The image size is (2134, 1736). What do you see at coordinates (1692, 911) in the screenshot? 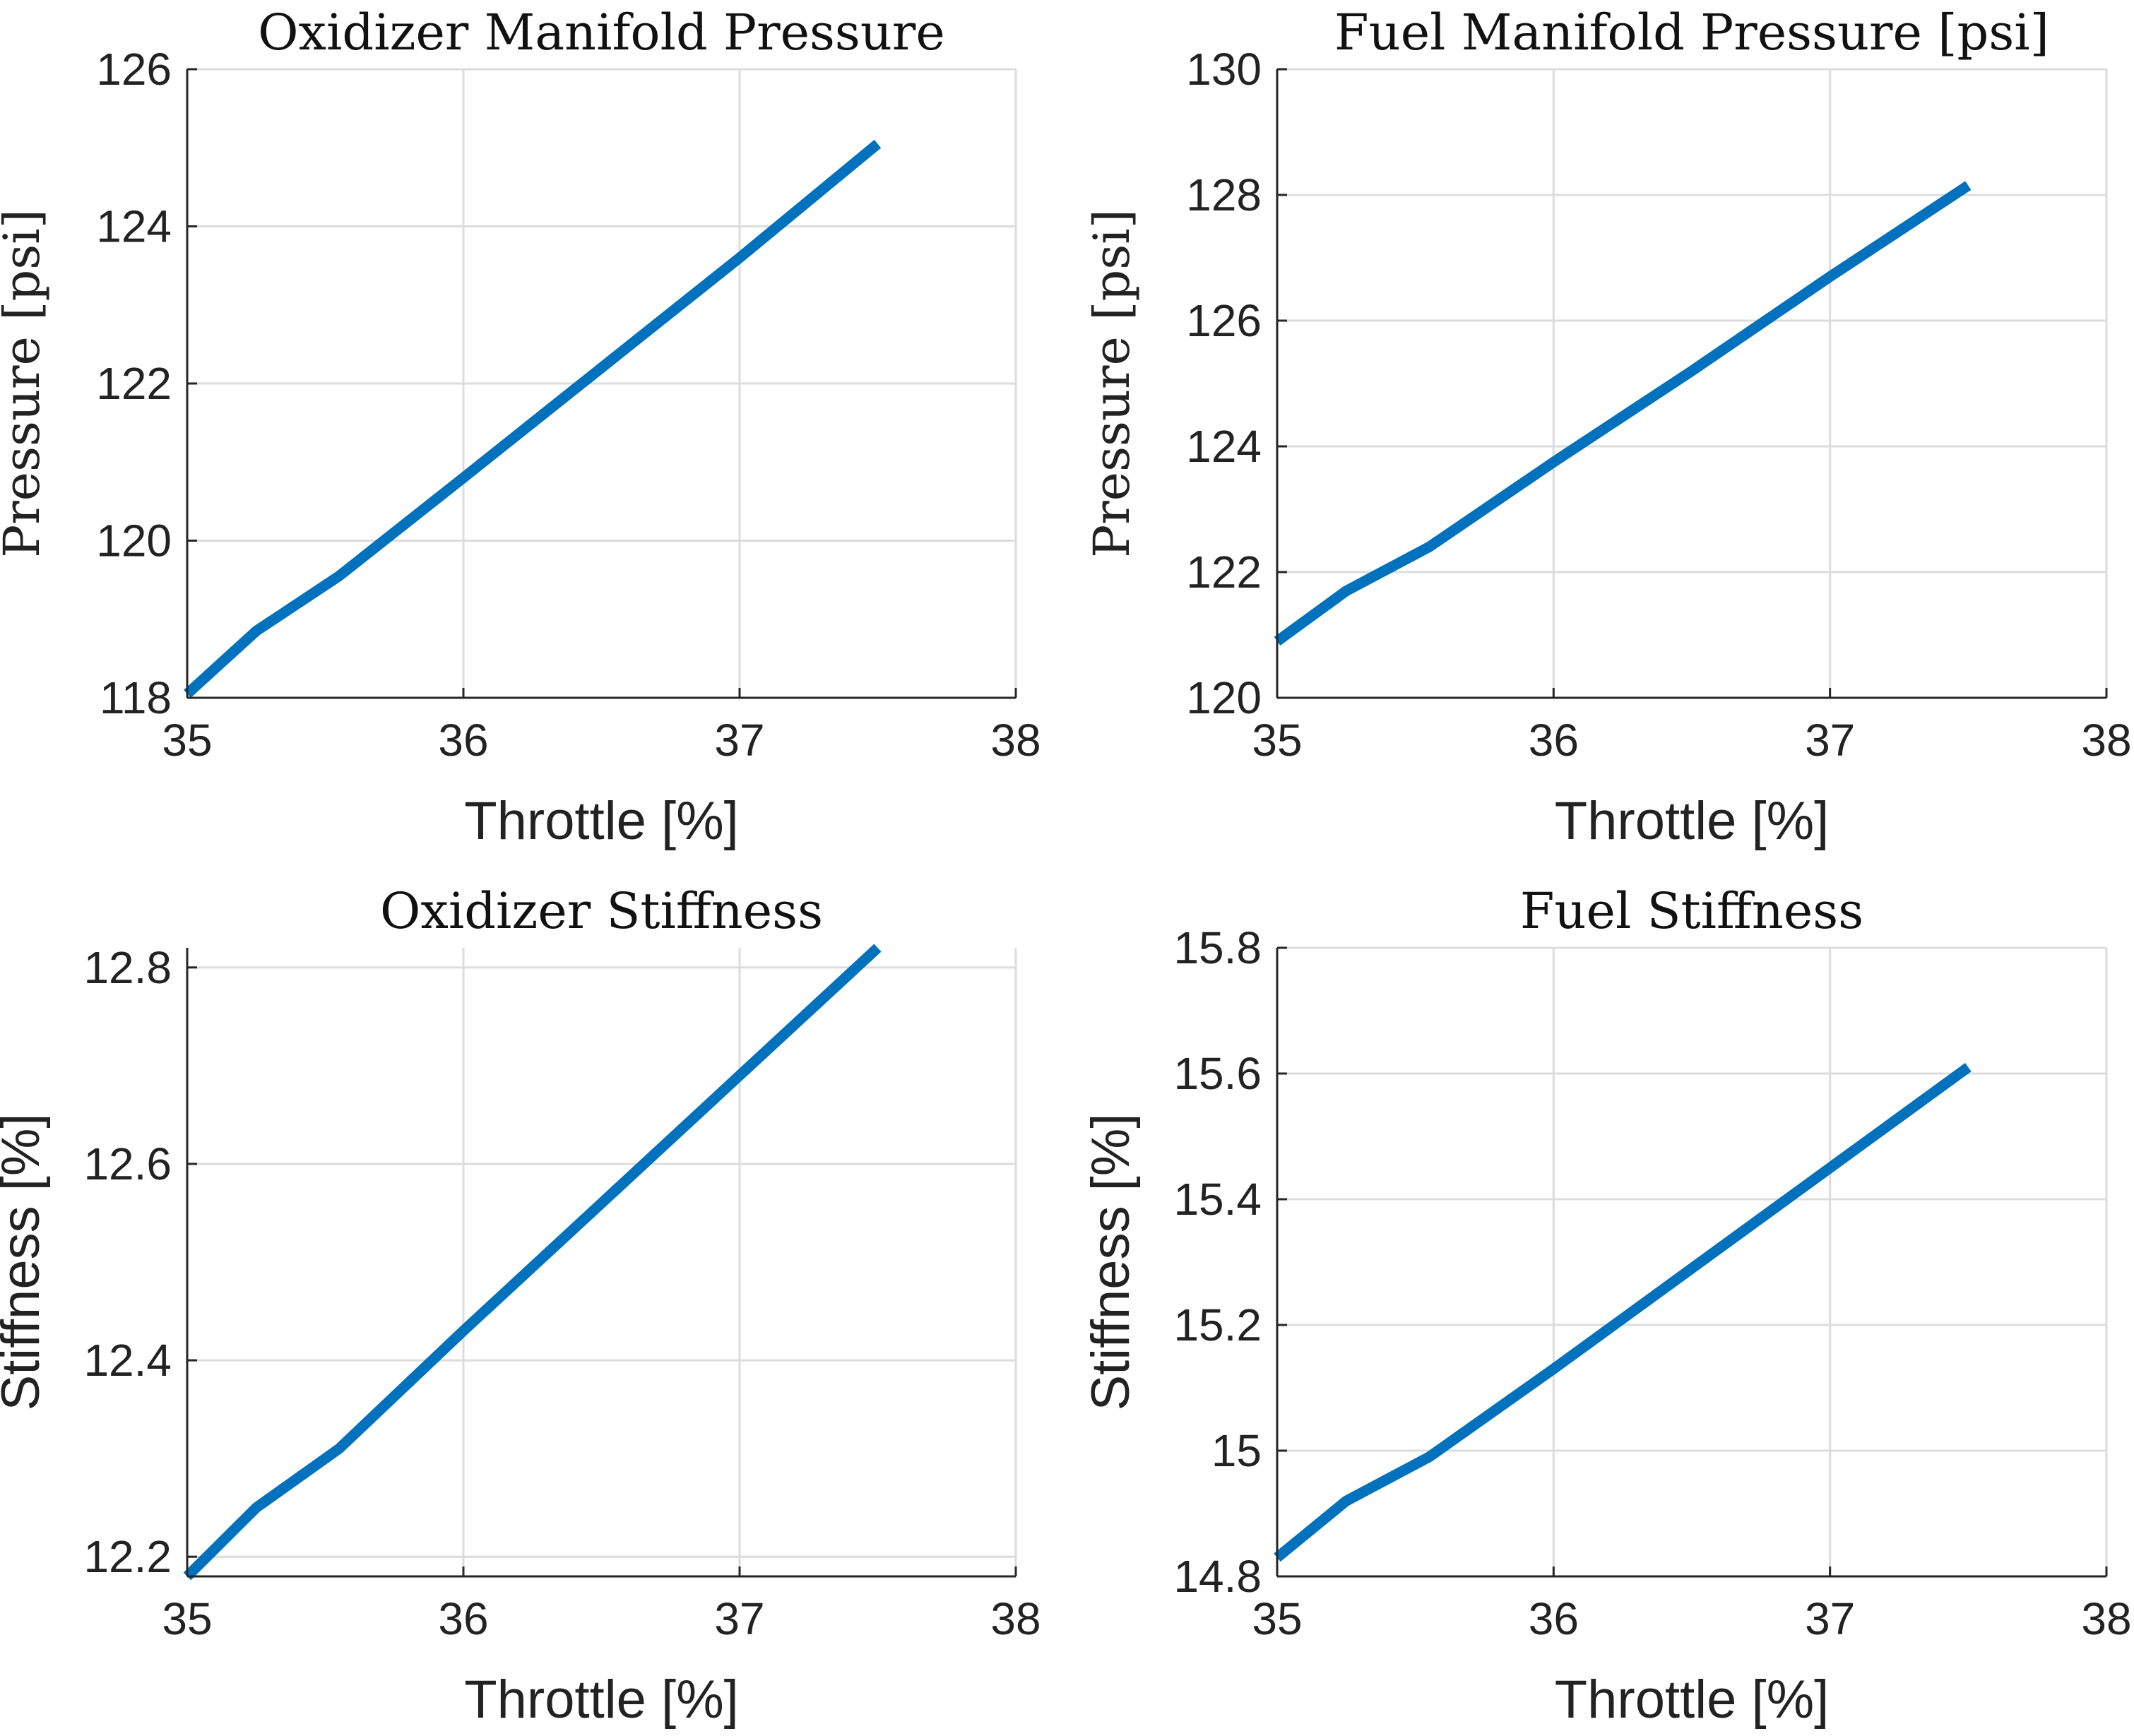
I see `chart-title: Fuel Stiffness` at bounding box center [1692, 911].